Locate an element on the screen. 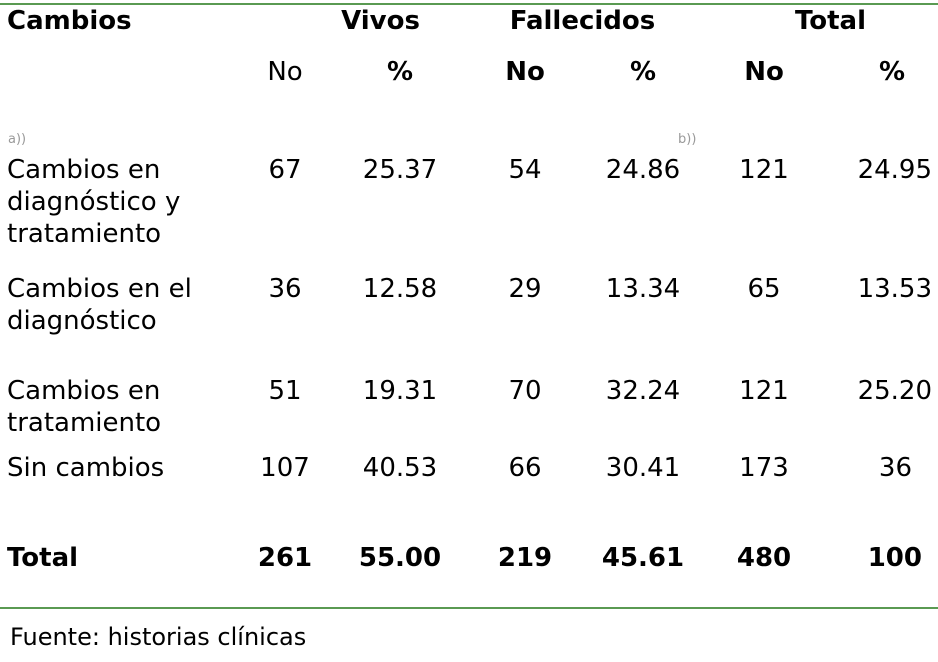 The image size is (938, 662). source-footnote: Fuente: historias clínicas is located at coordinates (158, 637).